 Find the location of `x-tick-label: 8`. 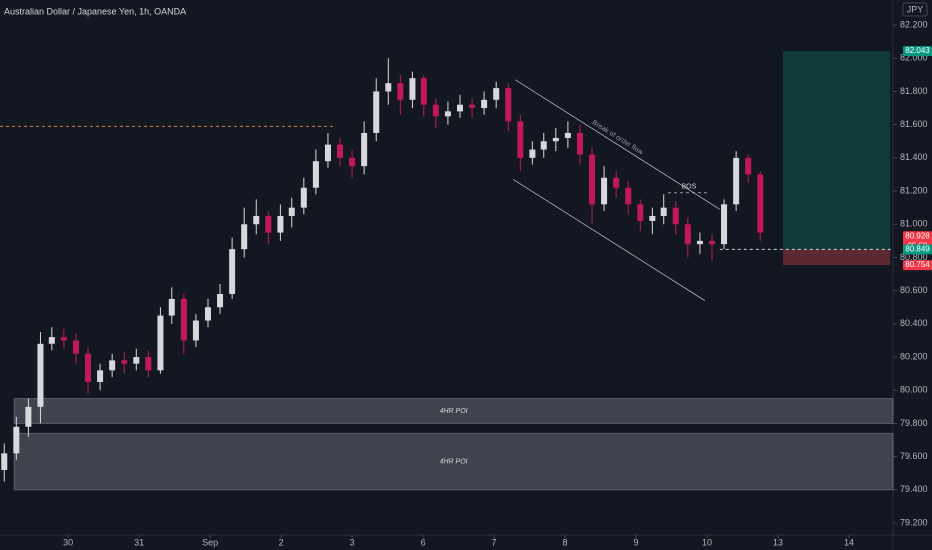

x-tick-label: 8 is located at coordinates (565, 542).